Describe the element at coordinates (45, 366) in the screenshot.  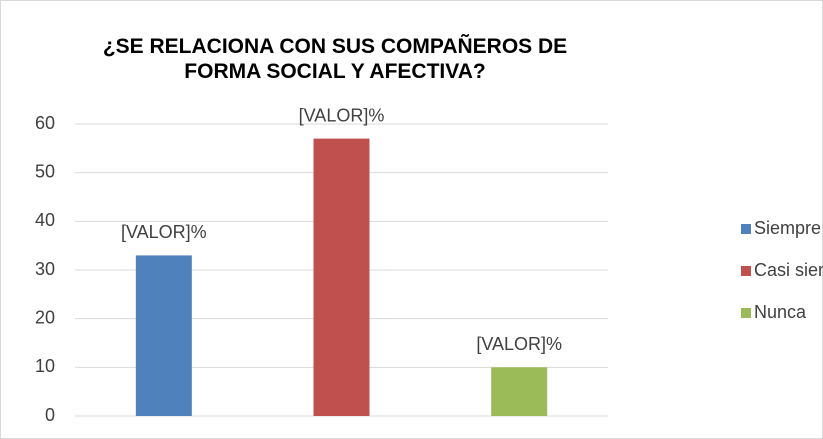
I see `y-tick-label: 10` at that location.